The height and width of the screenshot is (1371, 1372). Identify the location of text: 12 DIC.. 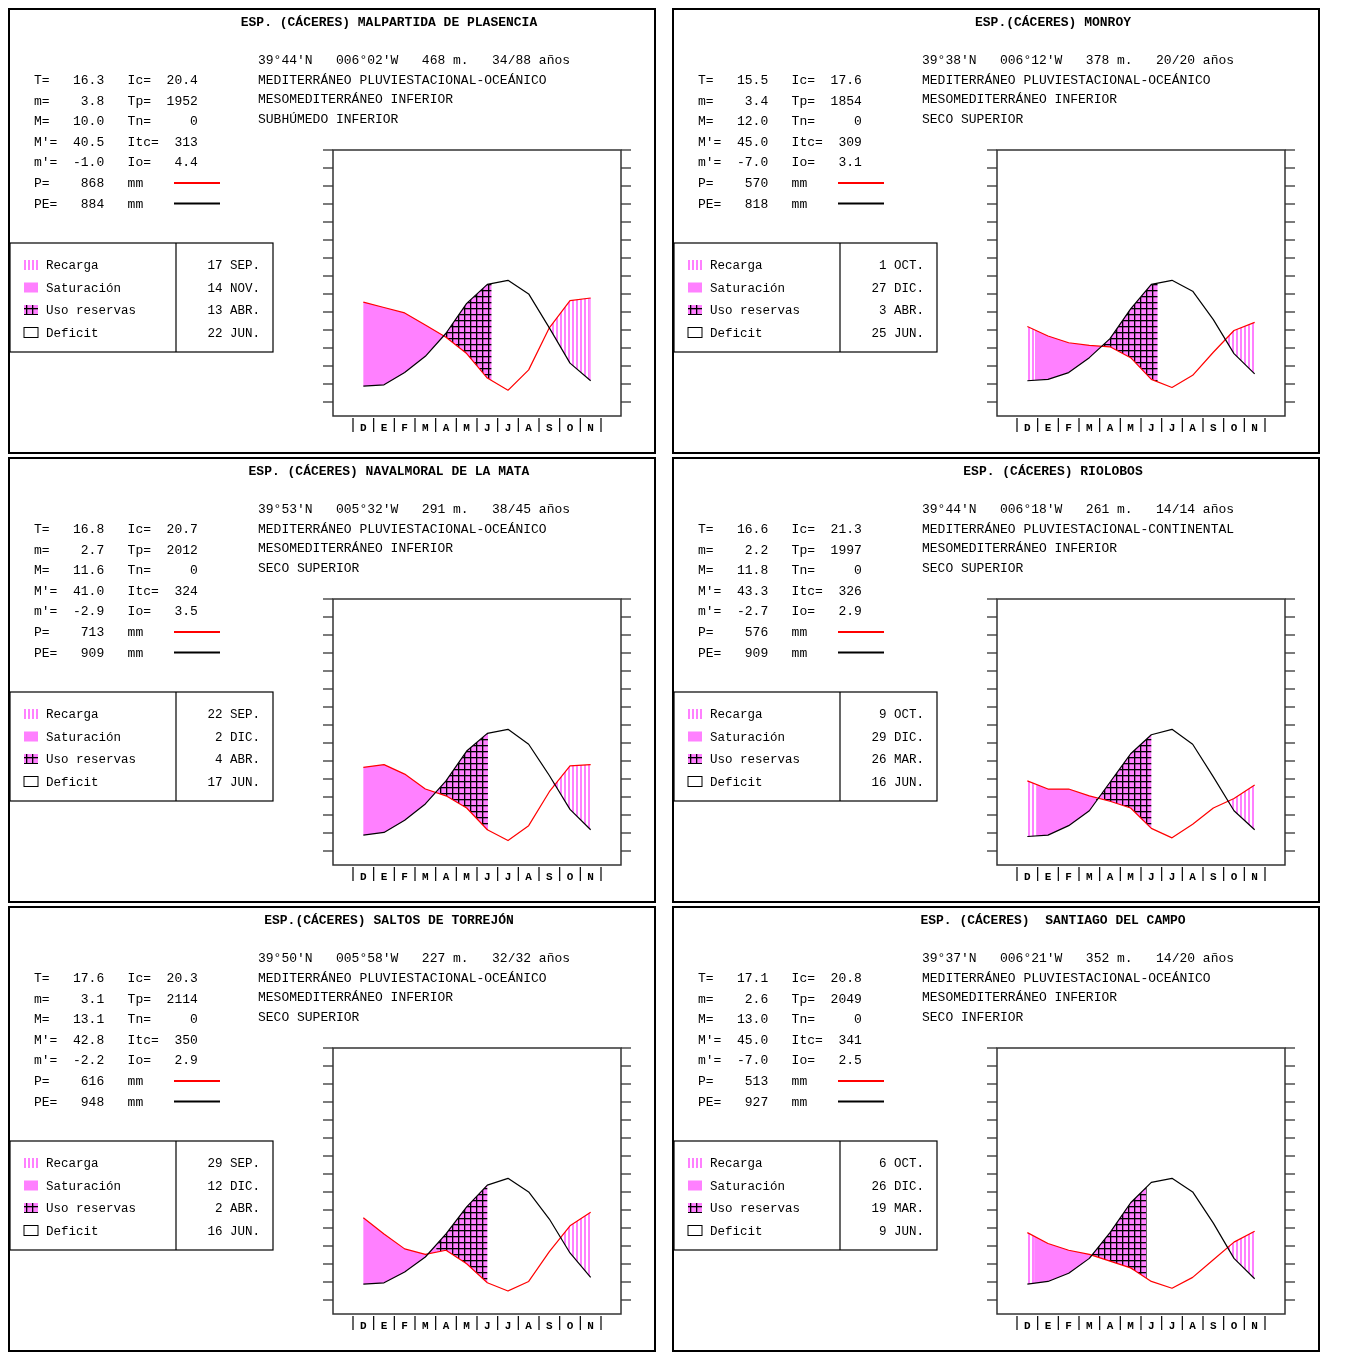
(233, 1186).